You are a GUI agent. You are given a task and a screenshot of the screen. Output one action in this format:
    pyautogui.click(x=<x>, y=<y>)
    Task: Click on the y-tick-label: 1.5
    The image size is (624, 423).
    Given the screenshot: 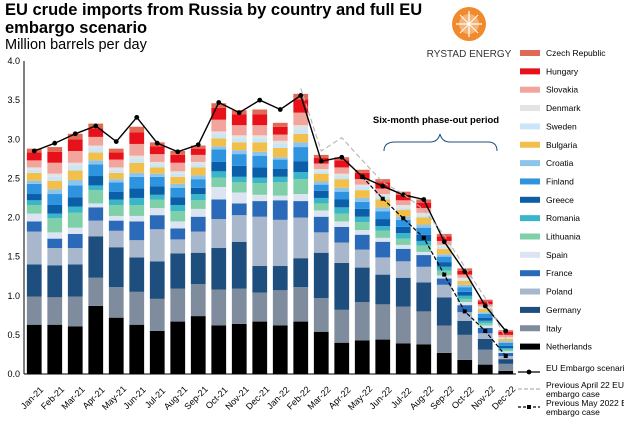 What is the action you would take?
    pyautogui.click(x=13, y=257)
    